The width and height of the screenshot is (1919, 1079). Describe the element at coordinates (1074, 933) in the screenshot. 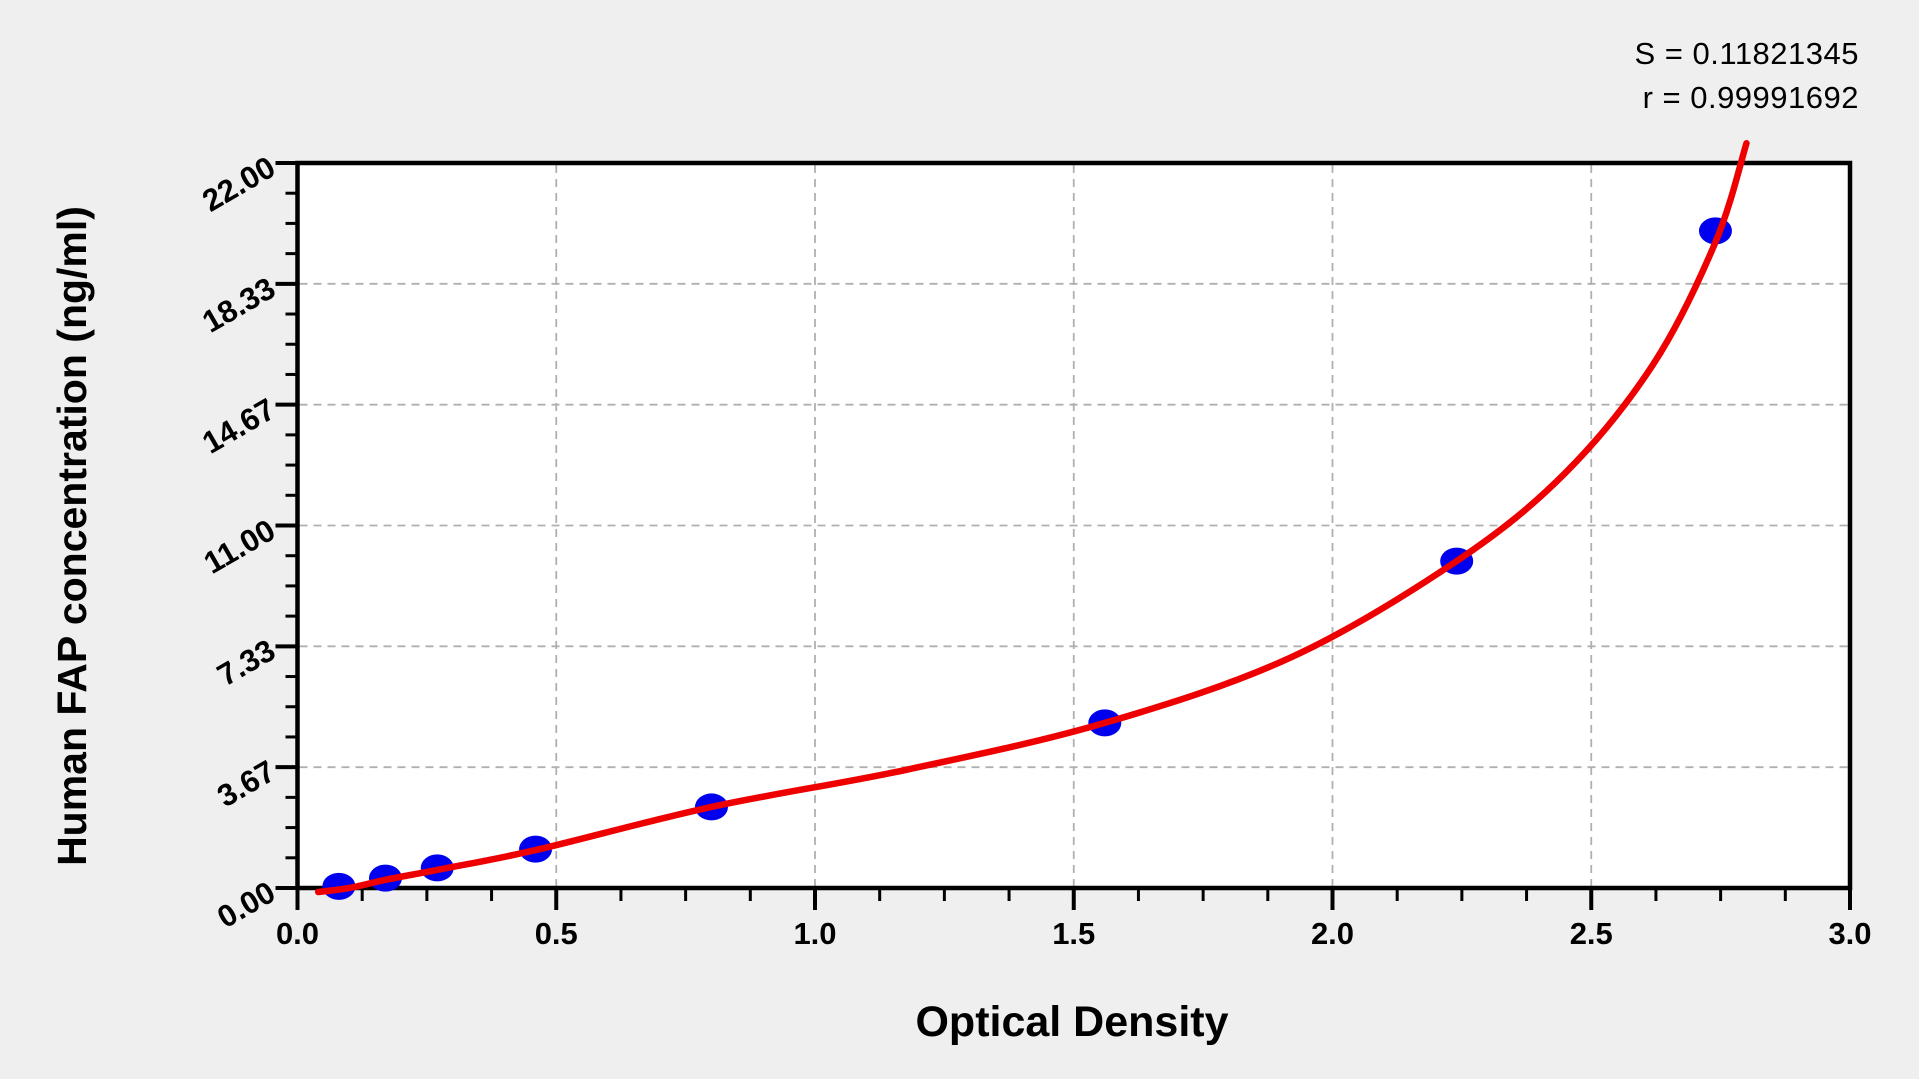

I see `x-tick-label: 1.5` at that location.